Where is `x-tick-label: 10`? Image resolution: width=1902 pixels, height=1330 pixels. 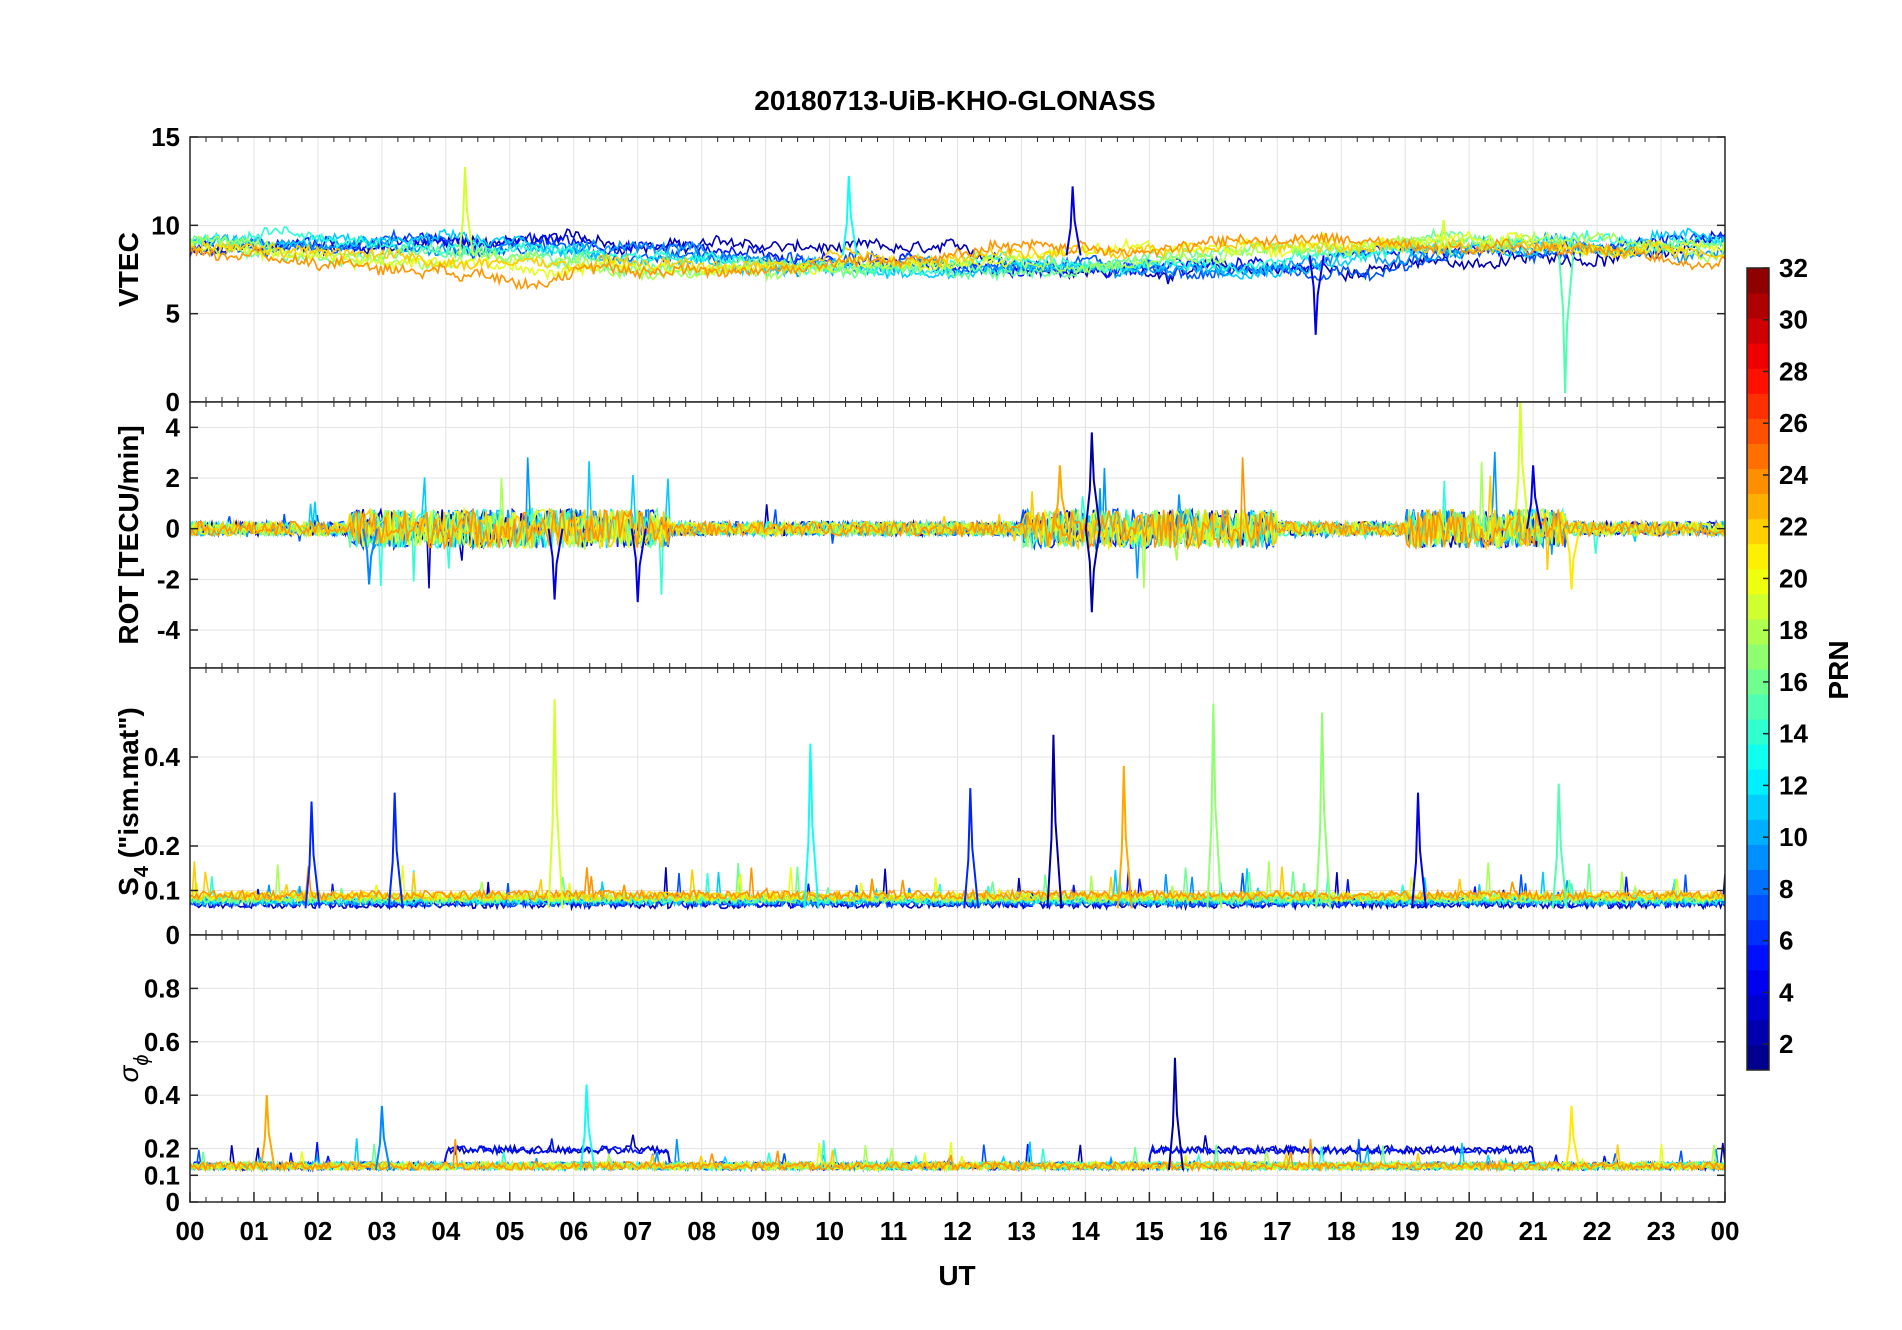
x-tick-label: 10 is located at coordinates (829, 1231).